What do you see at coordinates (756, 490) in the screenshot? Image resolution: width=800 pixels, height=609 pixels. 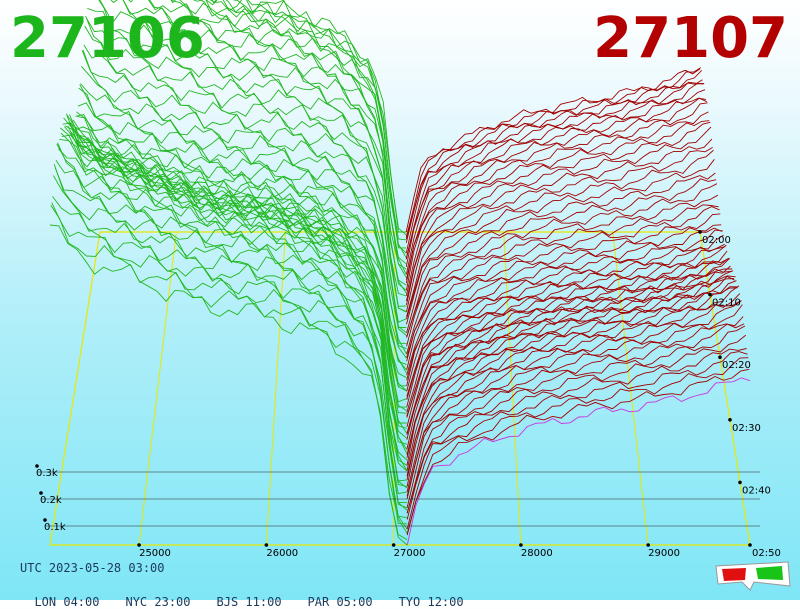 I see `time-tick-label: 02:40` at bounding box center [756, 490].